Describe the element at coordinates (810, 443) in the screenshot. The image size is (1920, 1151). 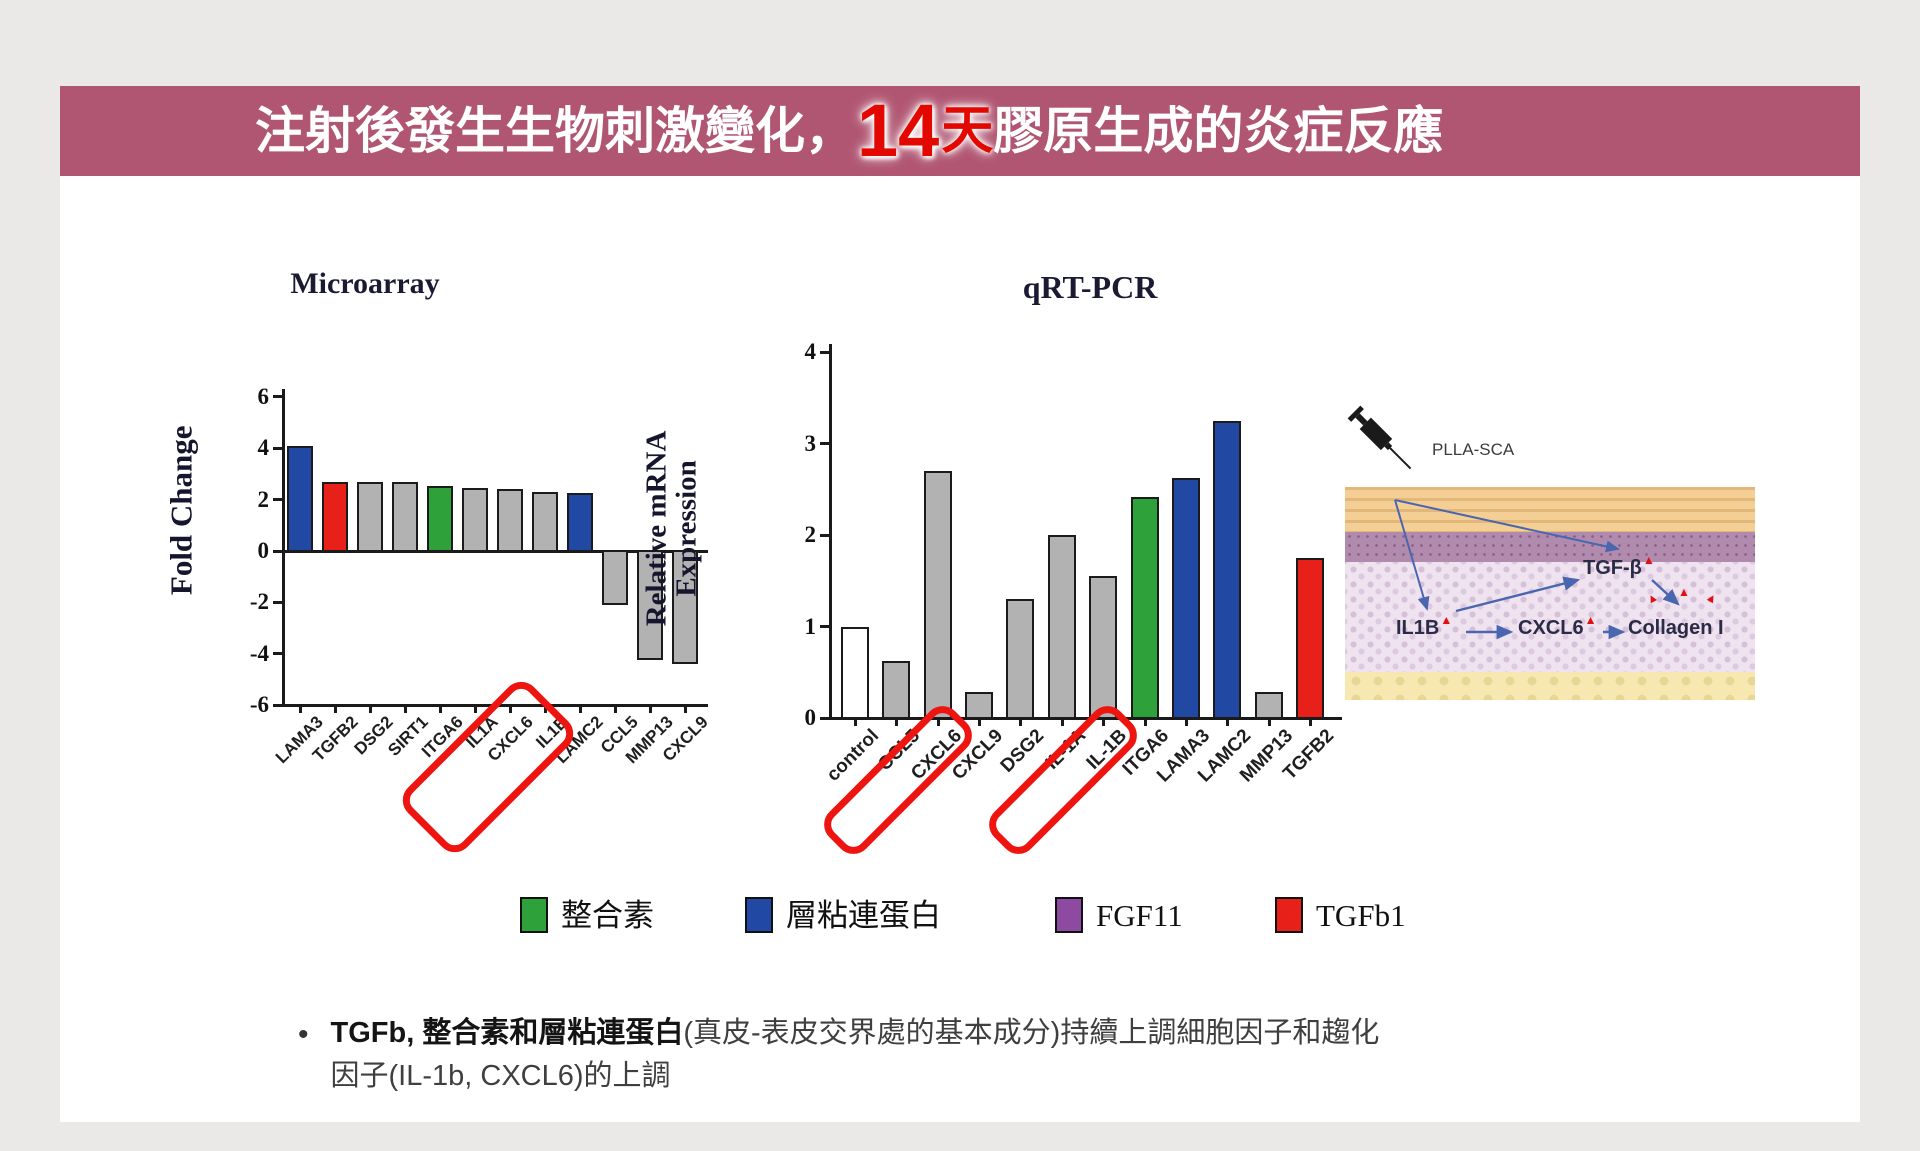
I see `y-tick-label: 3` at that location.